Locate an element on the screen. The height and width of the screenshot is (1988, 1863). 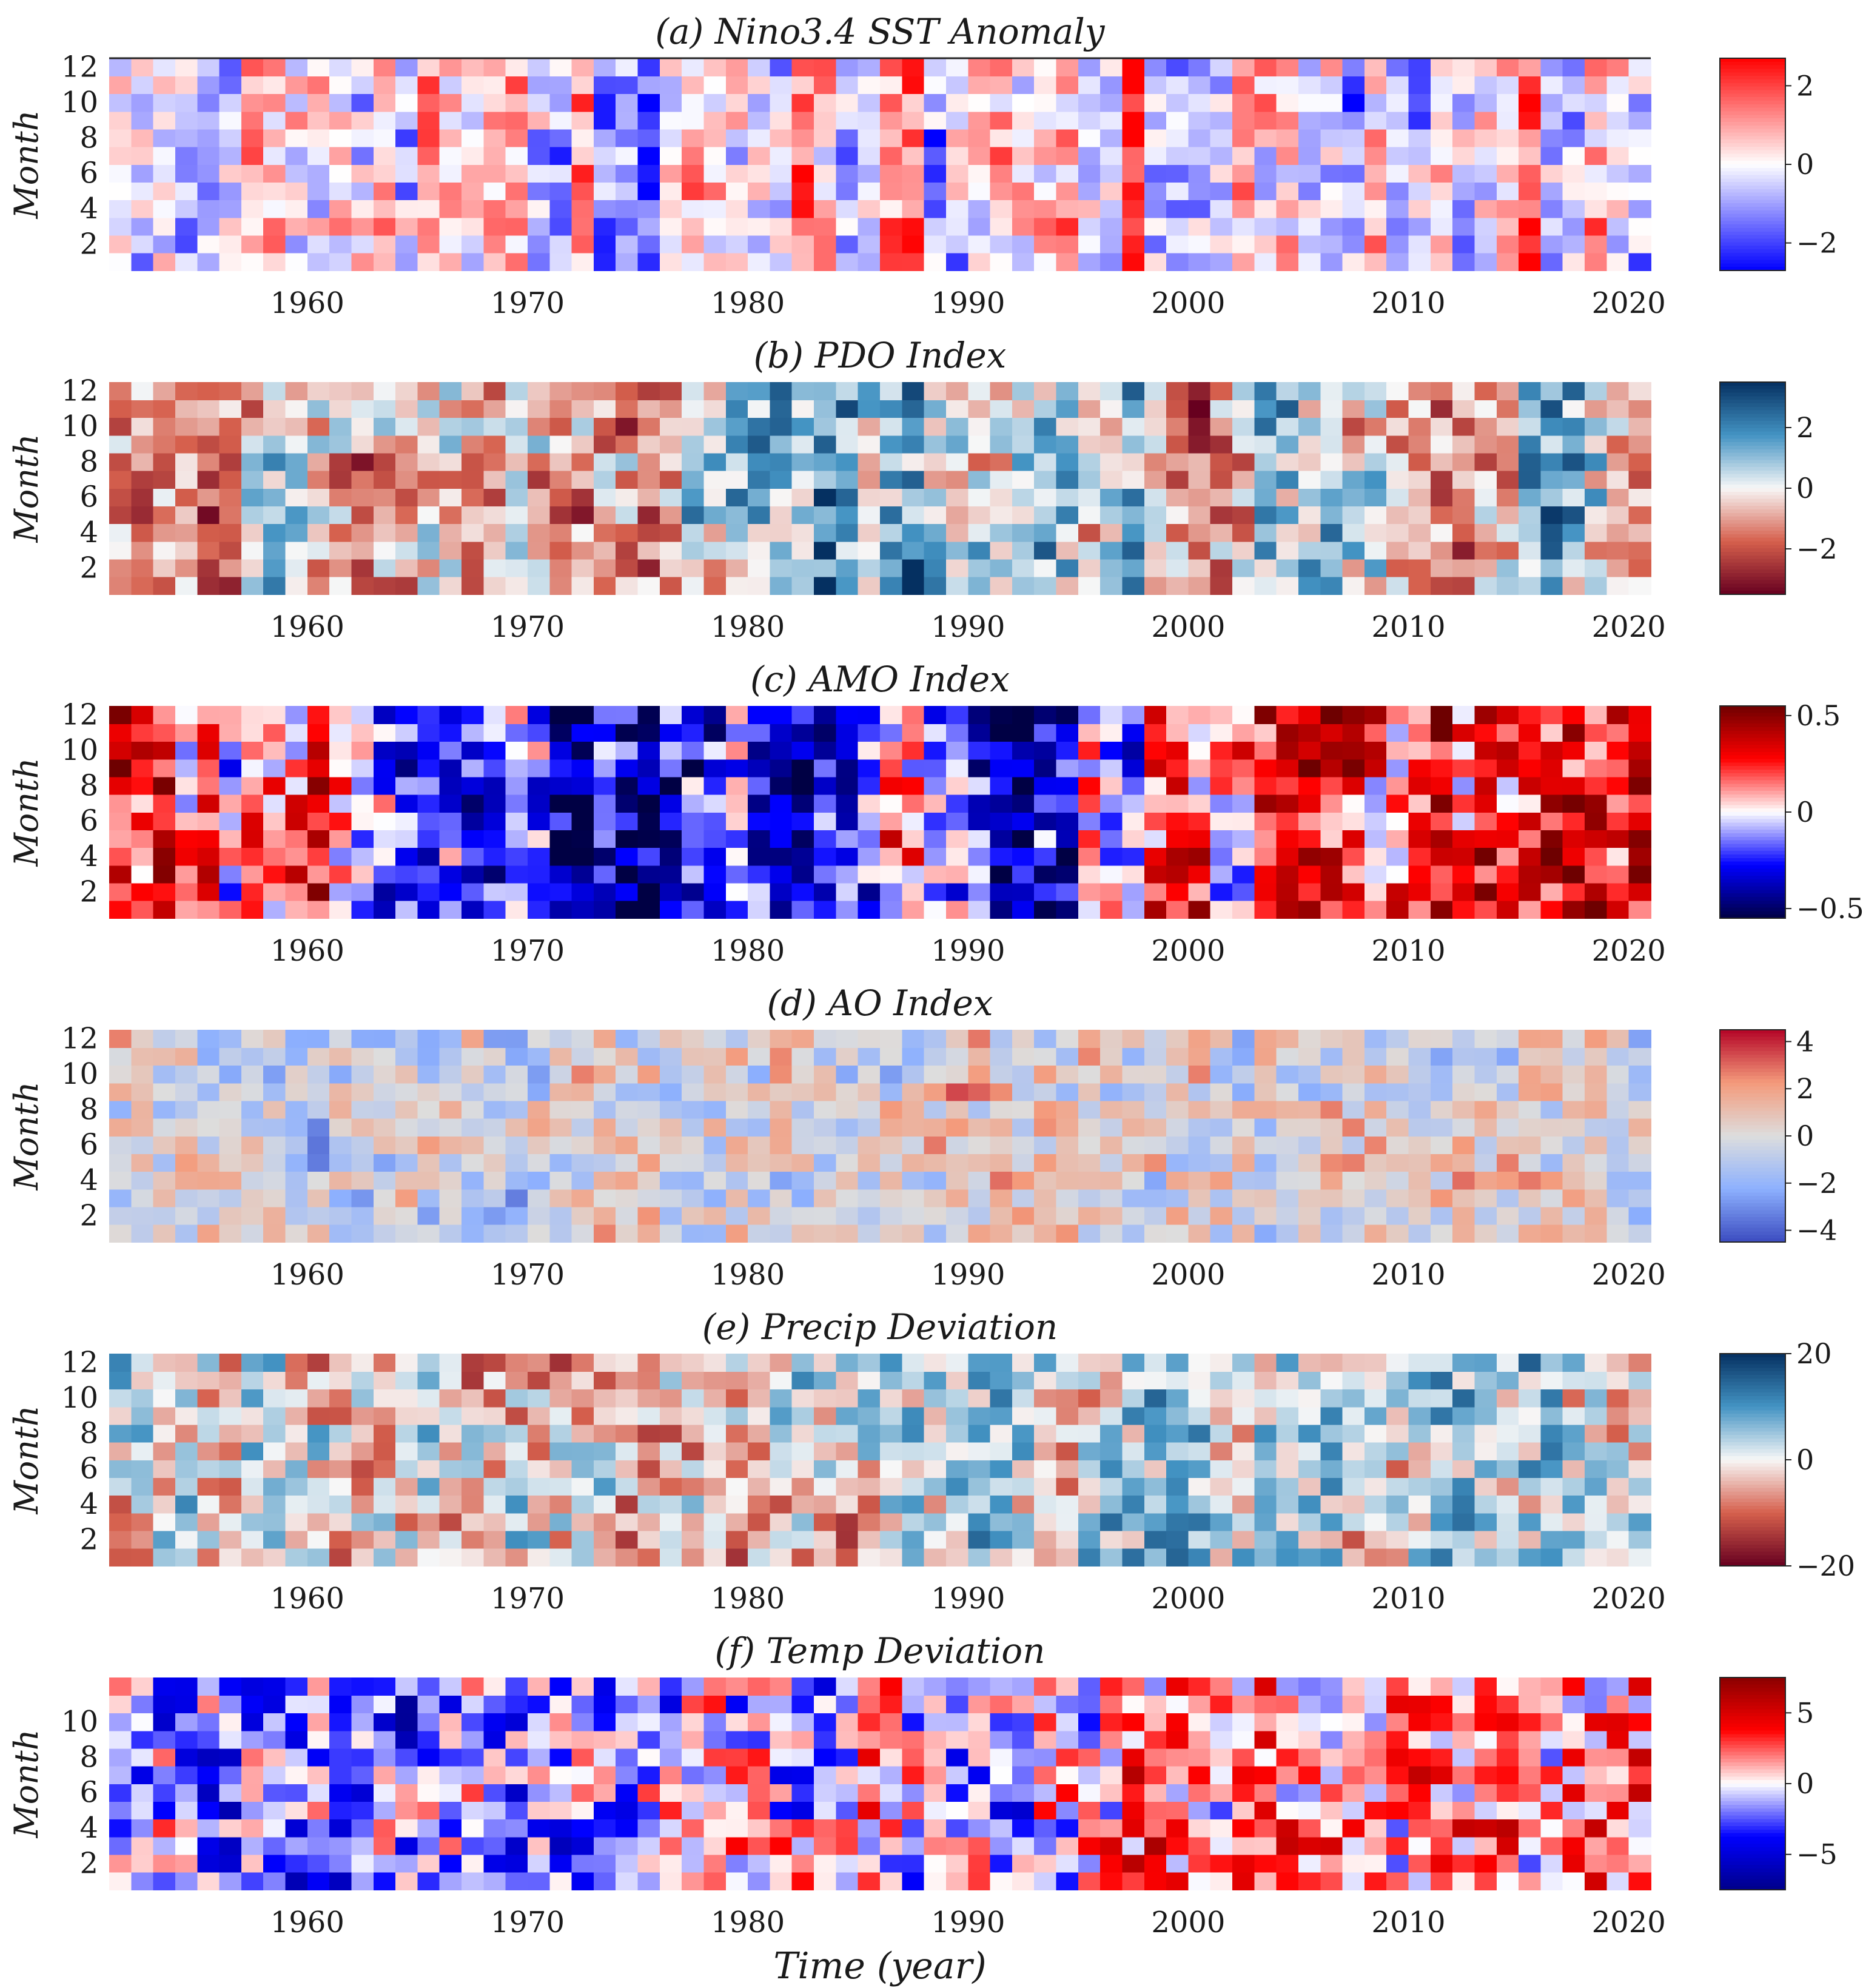
x-tick-label: 1960 is located at coordinates (307, 303).